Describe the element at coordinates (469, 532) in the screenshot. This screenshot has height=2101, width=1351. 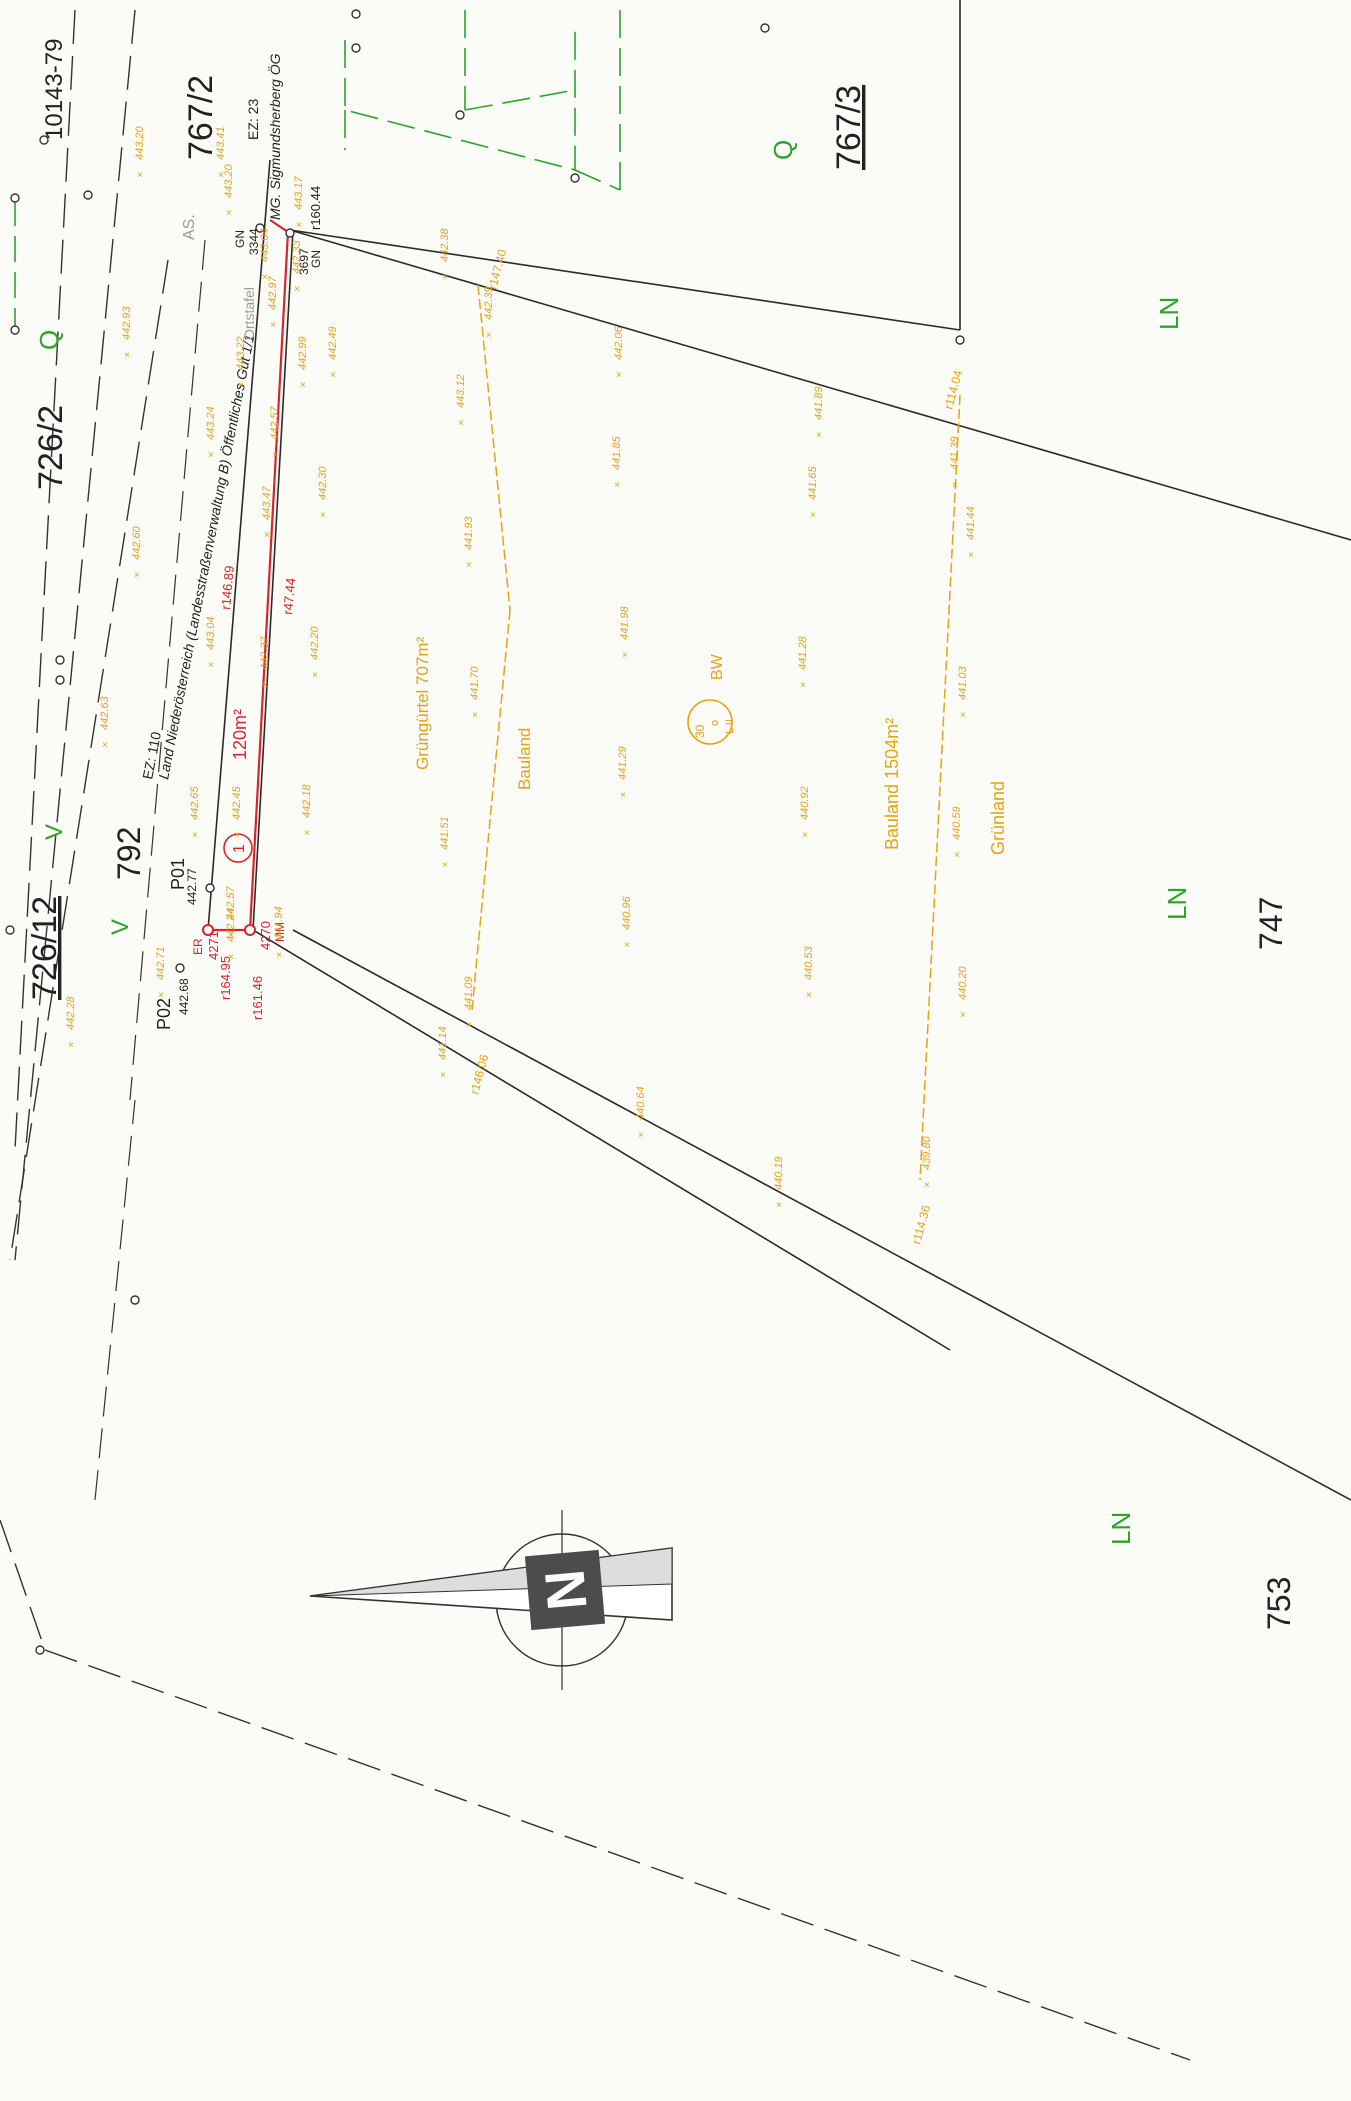
I see `spot-height-value: 441.93` at that location.